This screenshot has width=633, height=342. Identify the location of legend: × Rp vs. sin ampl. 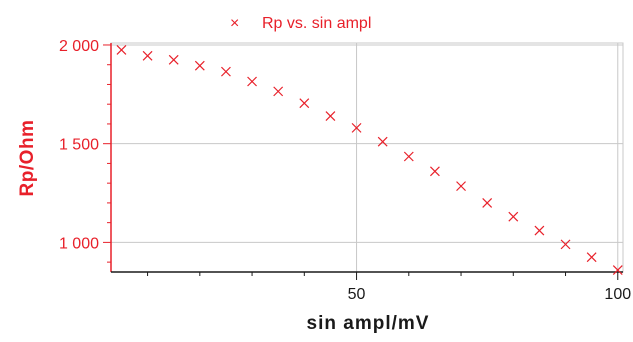
(300, 23).